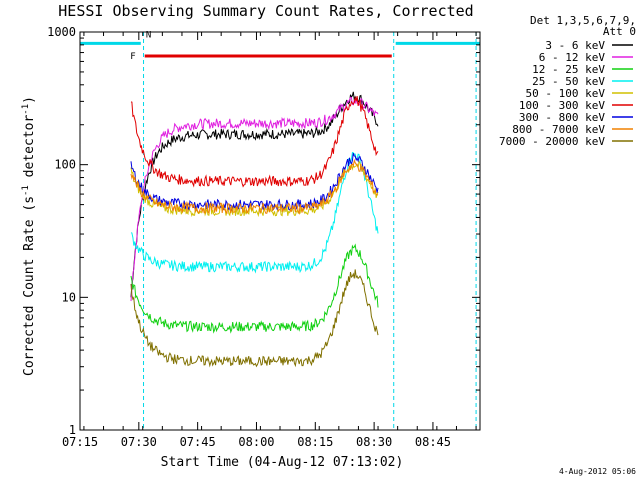  Describe the element at coordinates (568, 69) in the screenshot. I see `legend-label: 12 - 25 keV` at that location.